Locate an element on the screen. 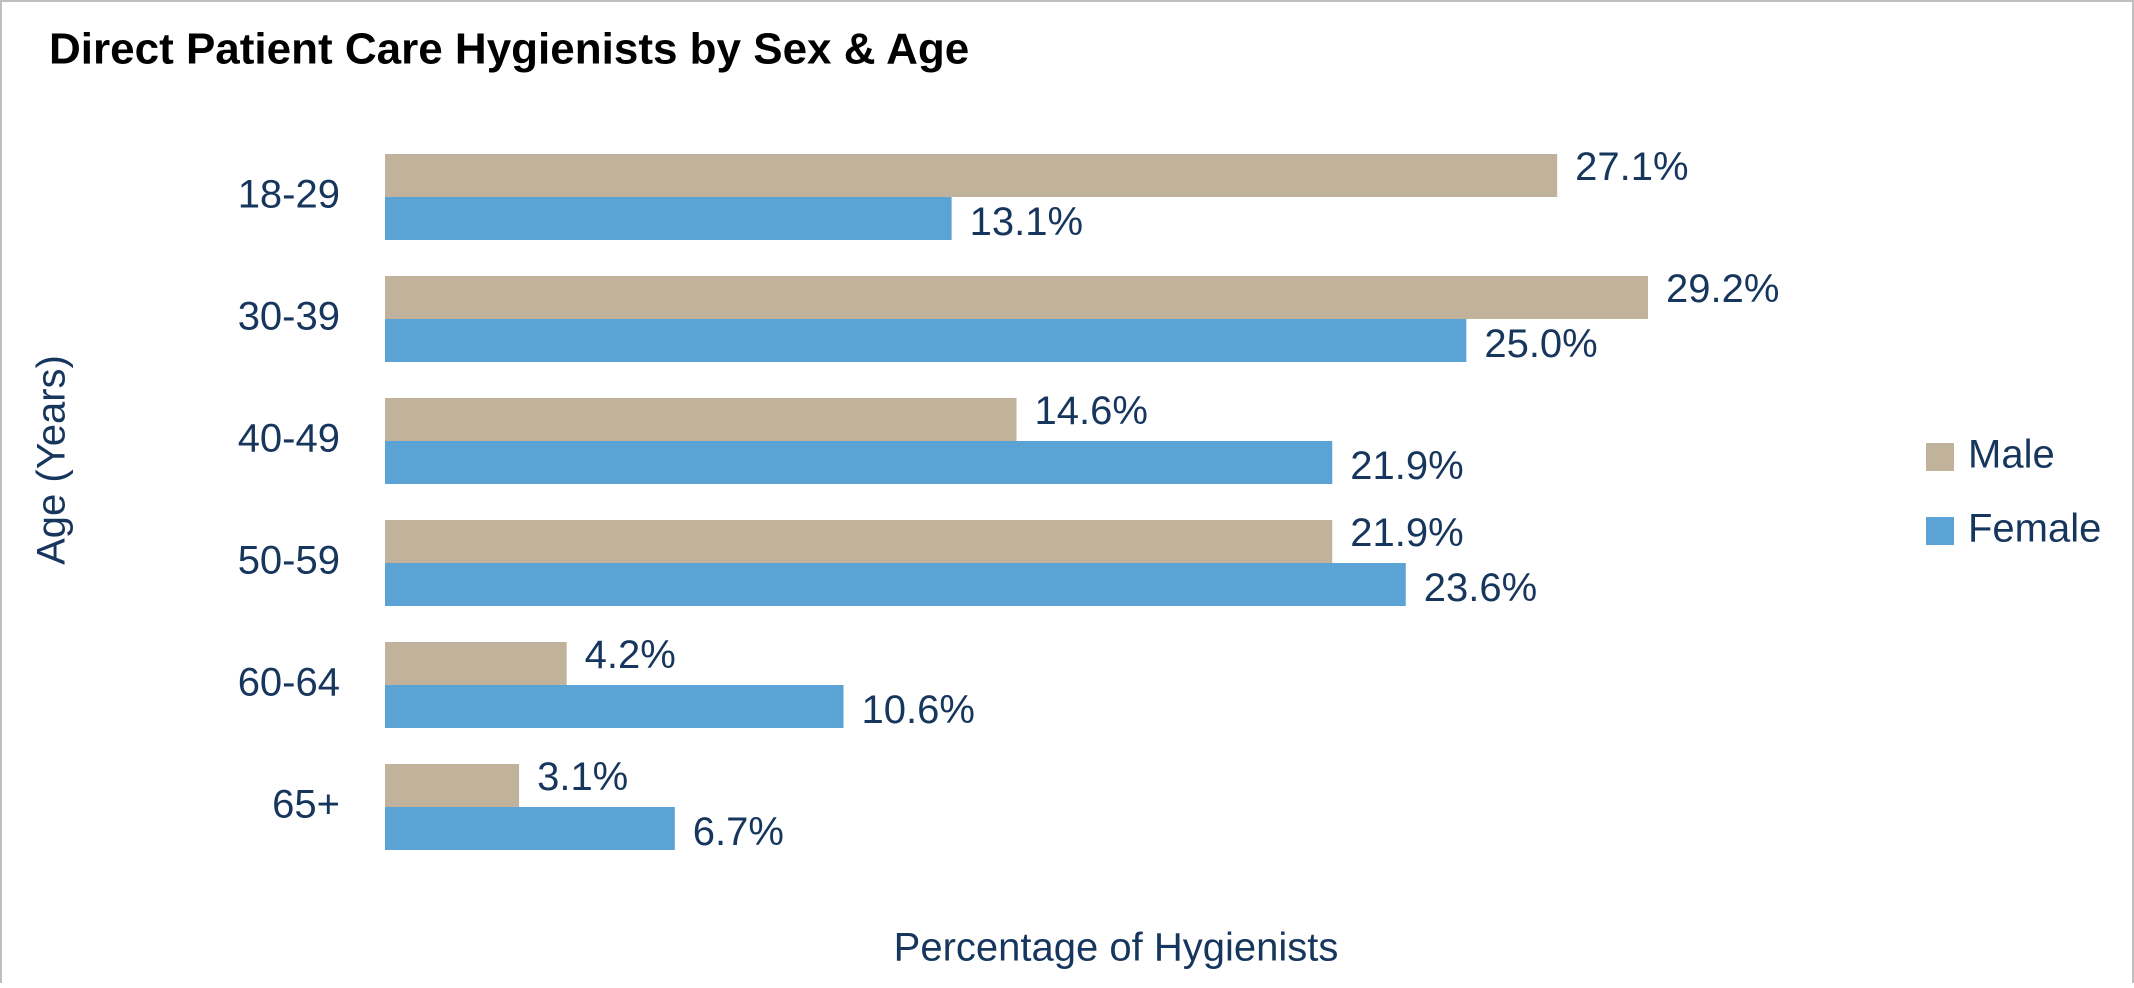 The image size is (2134, 988). y-tick-label: 30-39 is located at coordinates (289, 317).